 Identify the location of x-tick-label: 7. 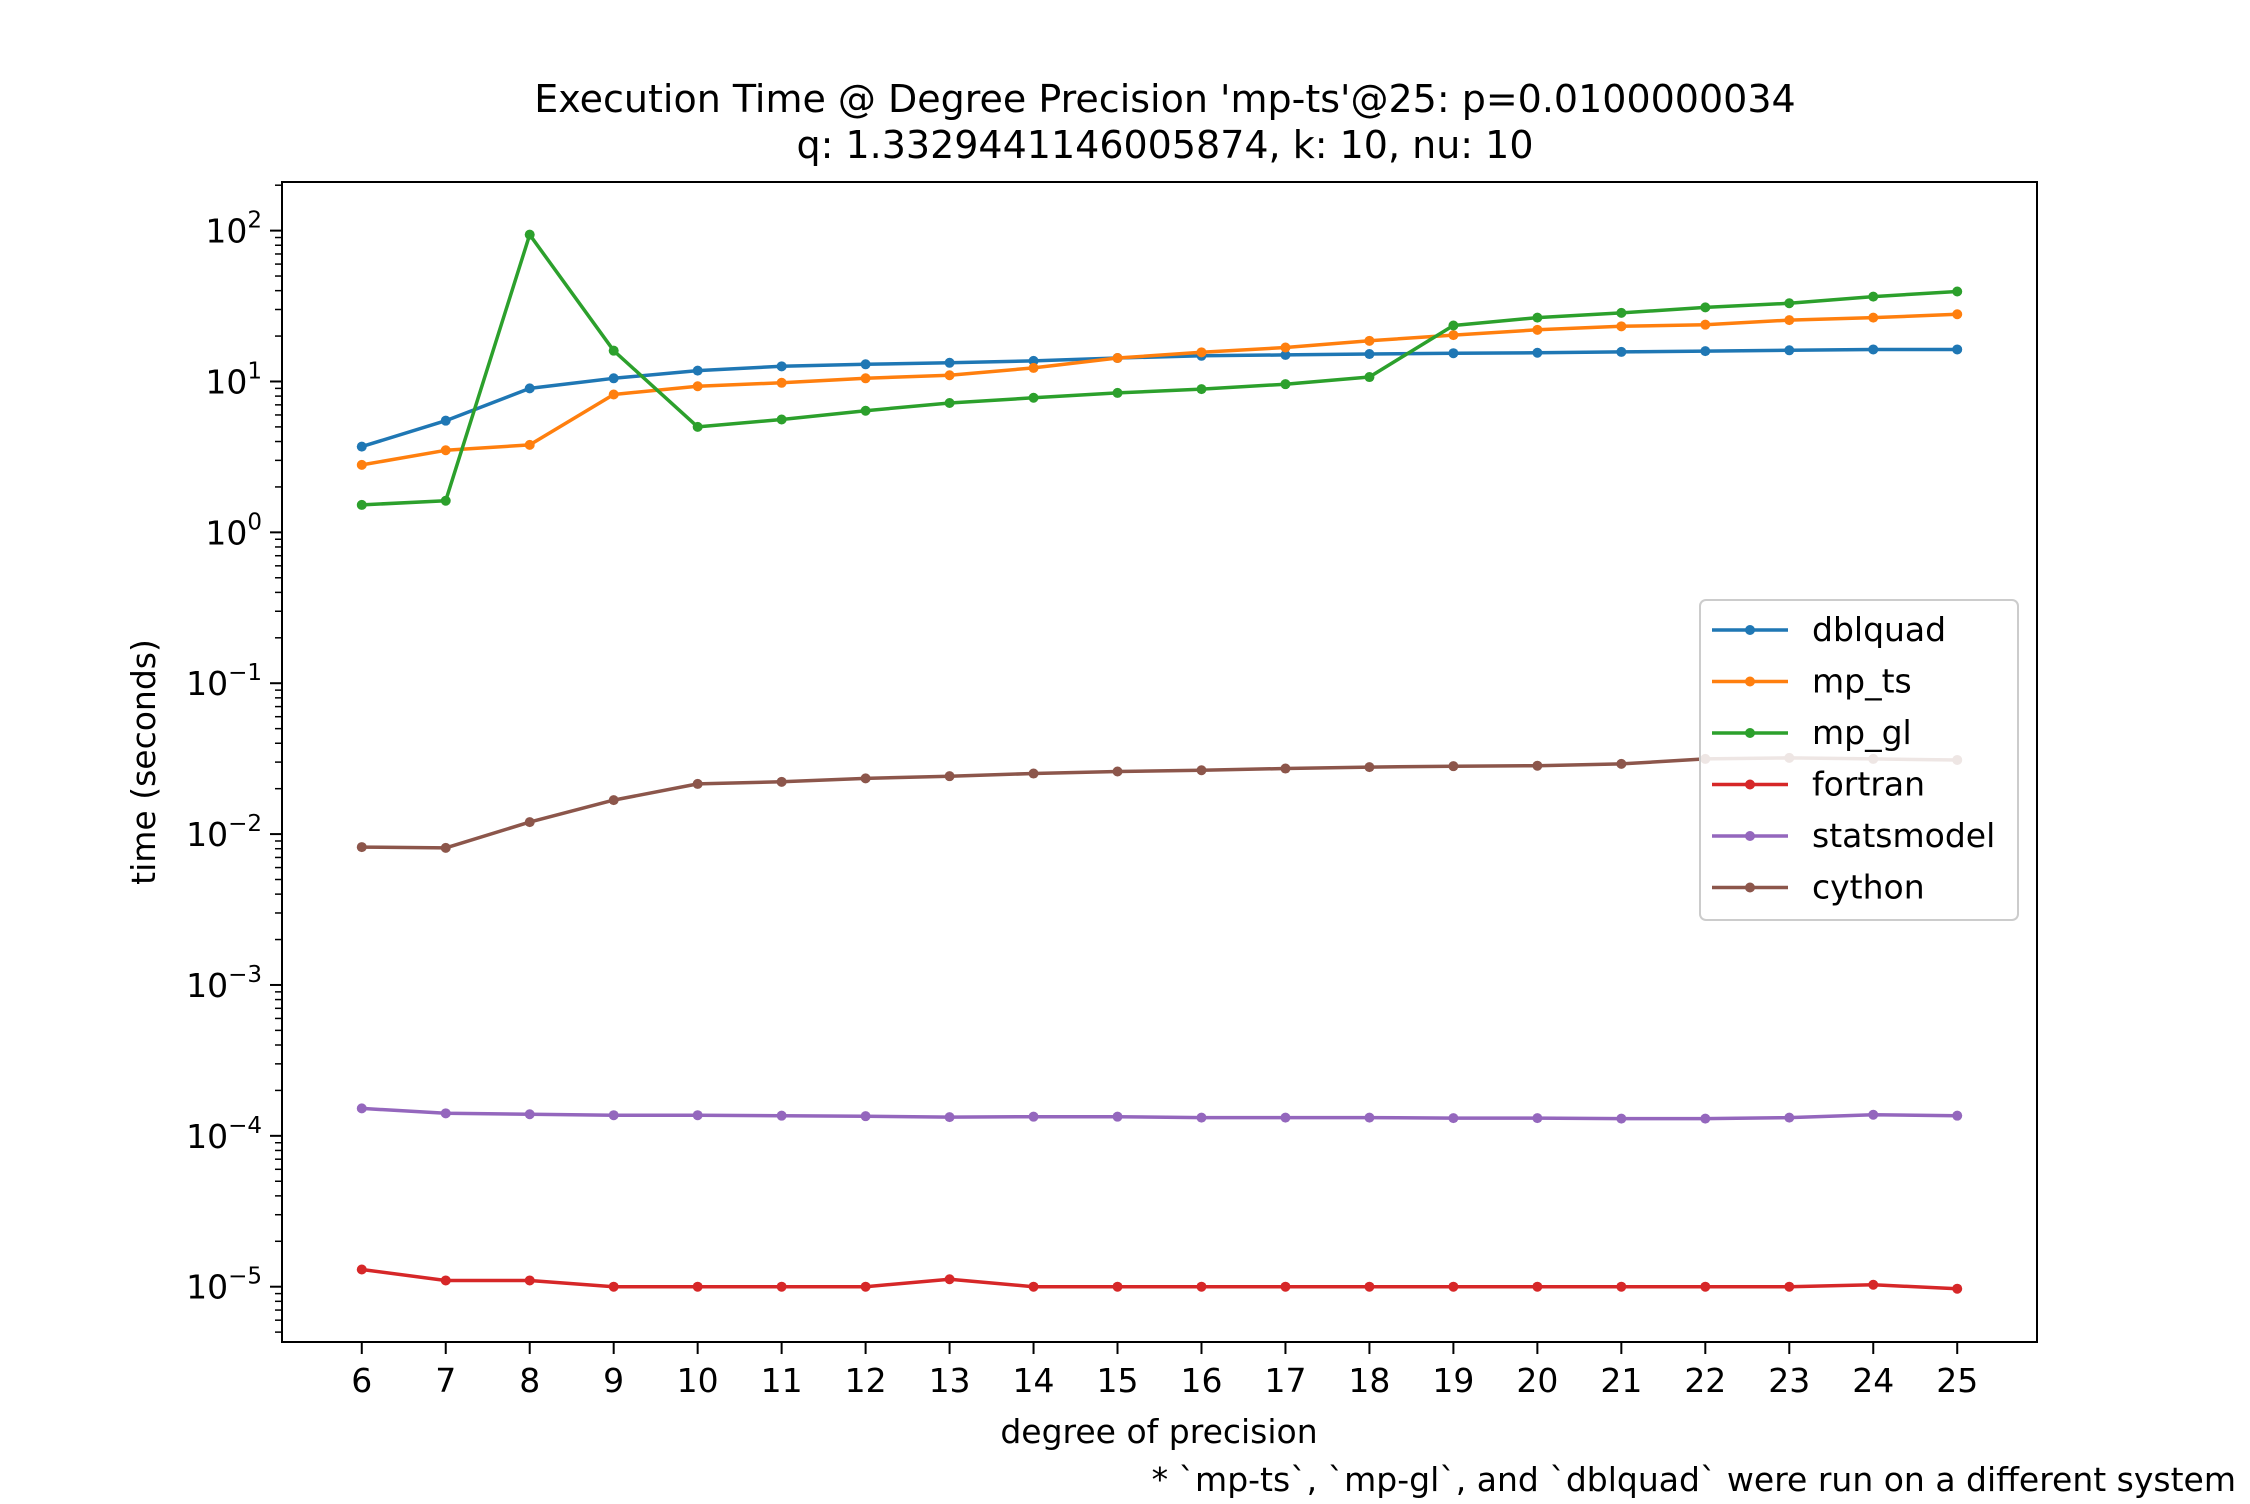
(445, 1380).